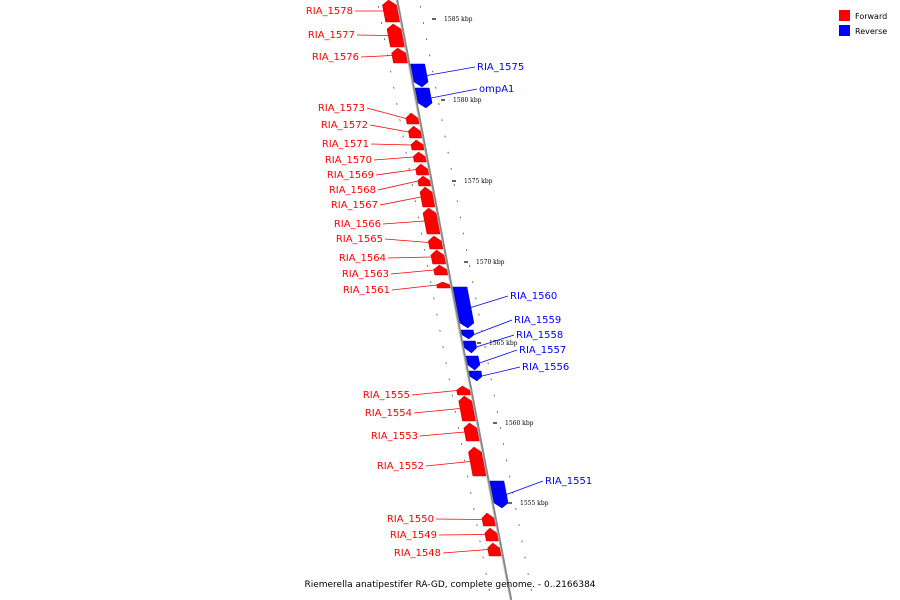 Image resolution: width=900 pixels, height=600 pixels. I want to click on legend-forward-swatch, so click(844, 15).